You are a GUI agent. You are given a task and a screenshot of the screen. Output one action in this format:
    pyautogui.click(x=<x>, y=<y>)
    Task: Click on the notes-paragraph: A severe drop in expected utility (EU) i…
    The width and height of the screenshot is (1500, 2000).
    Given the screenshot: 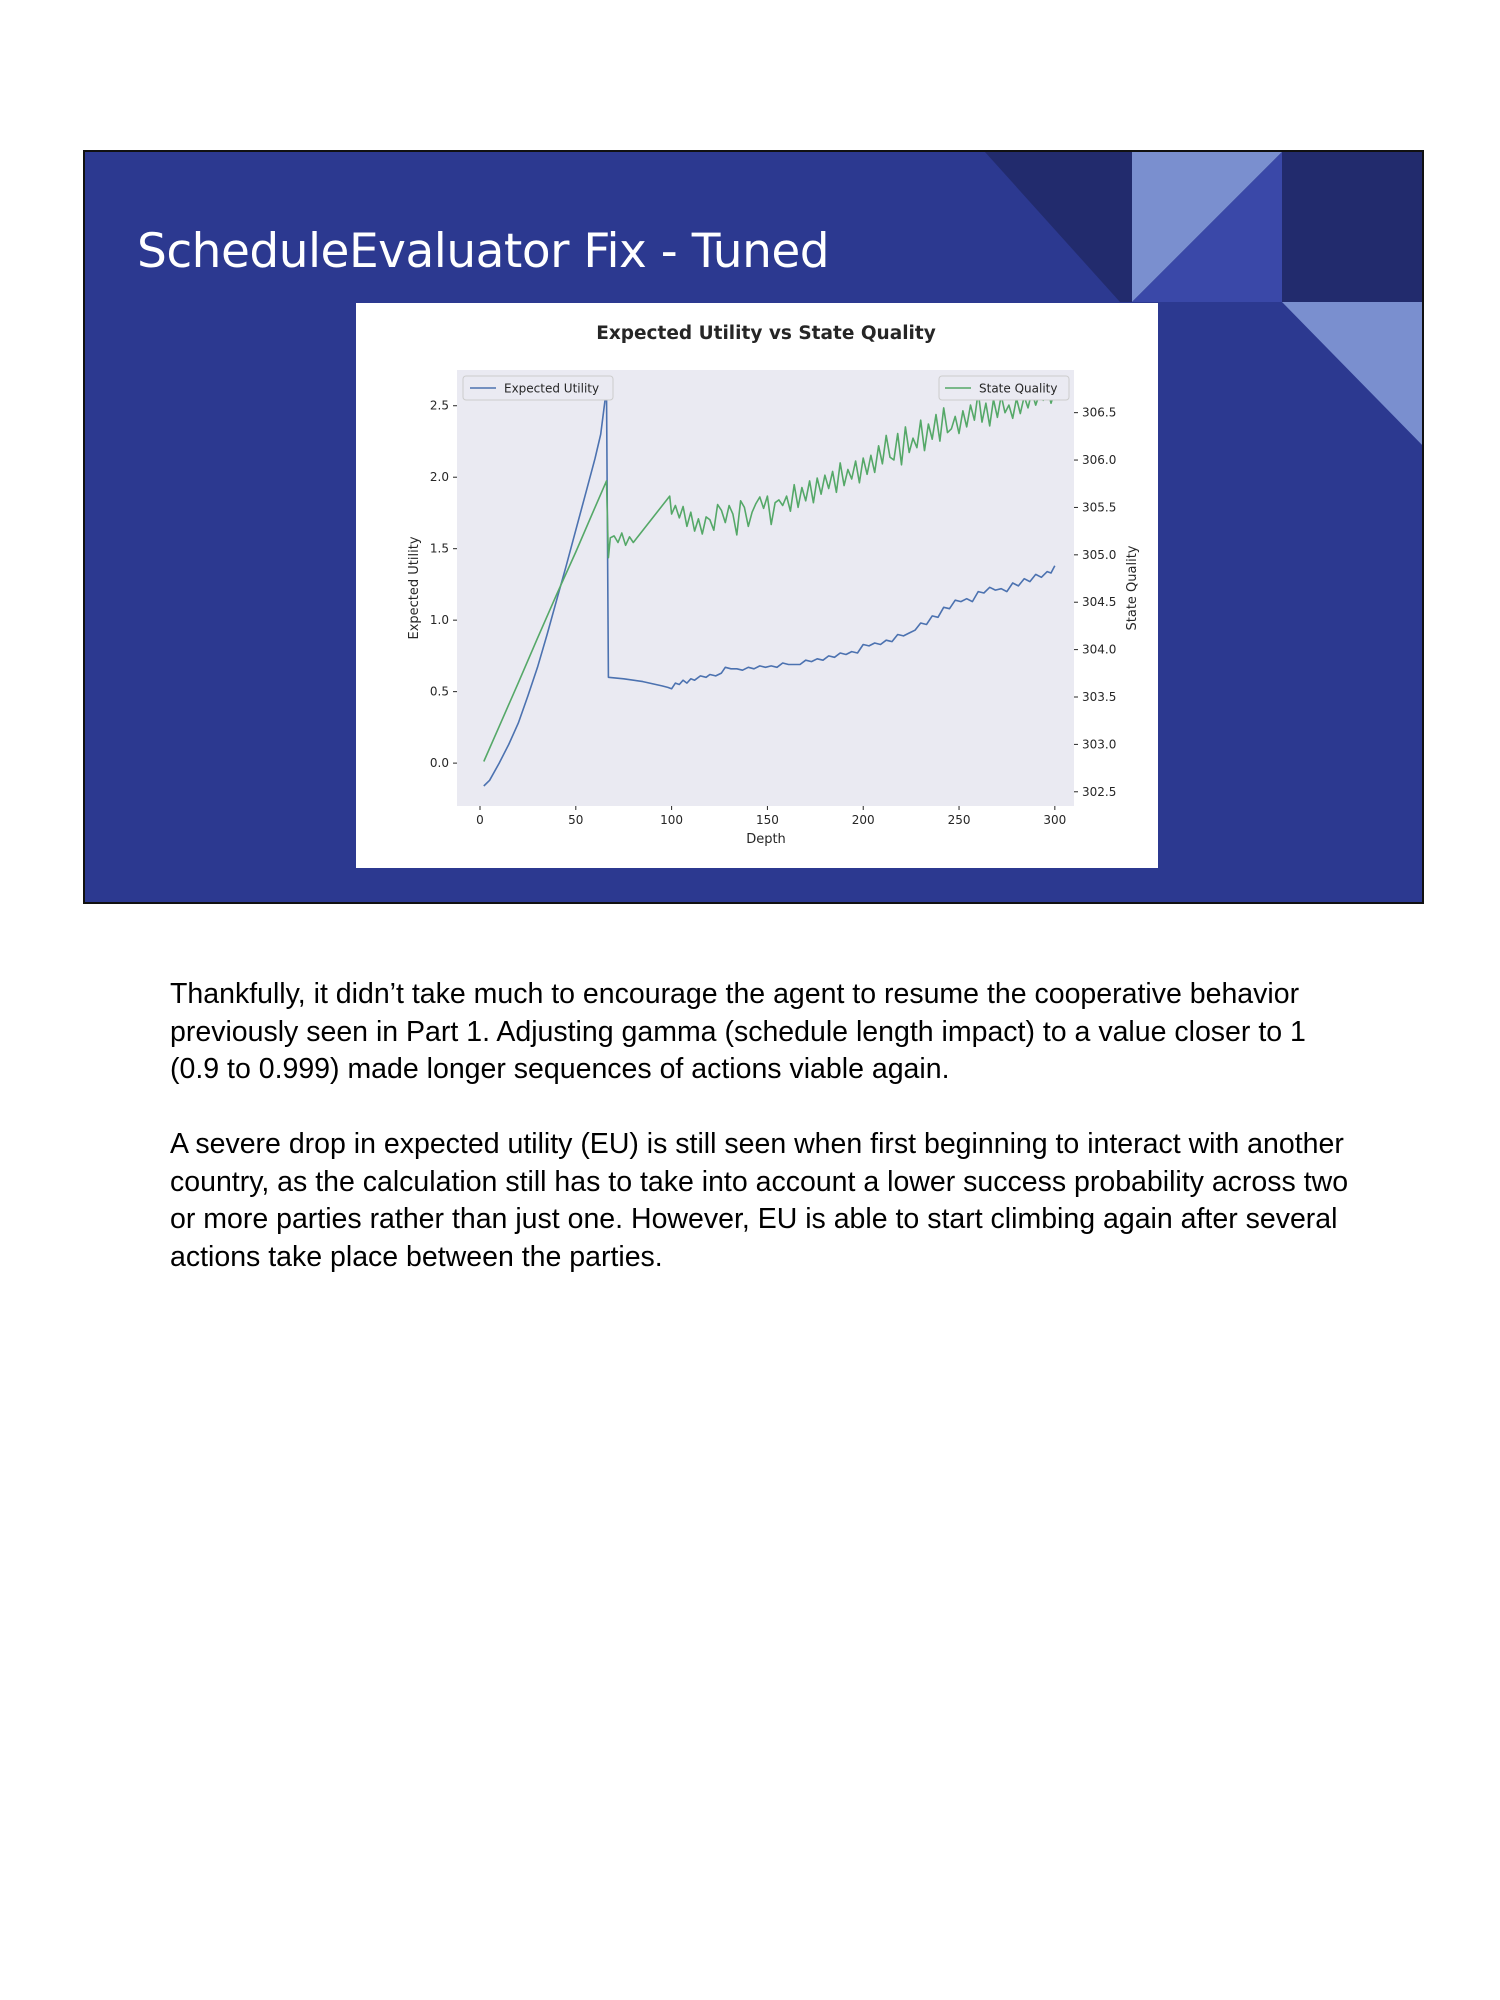 What is the action you would take?
    pyautogui.click(x=759, y=1200)
    